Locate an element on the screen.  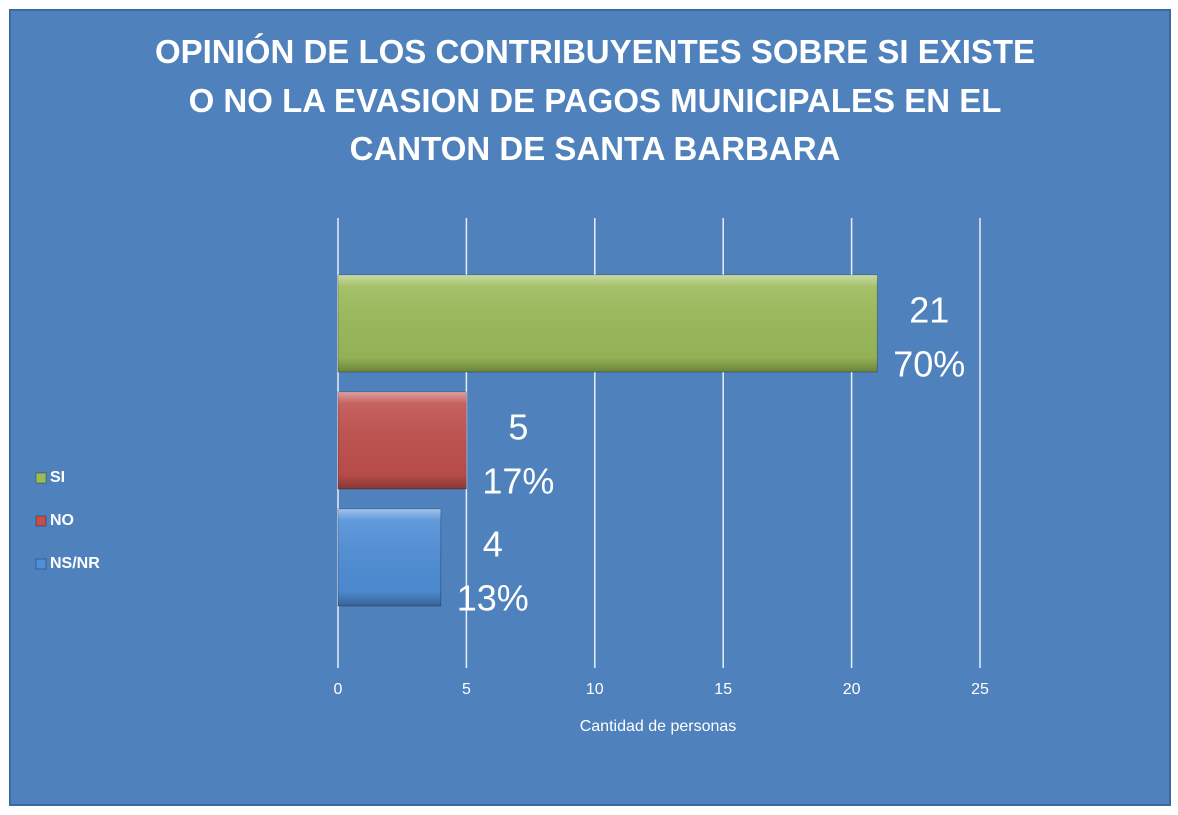
x-tick-label: 5 is located at coordinates (466, 689).